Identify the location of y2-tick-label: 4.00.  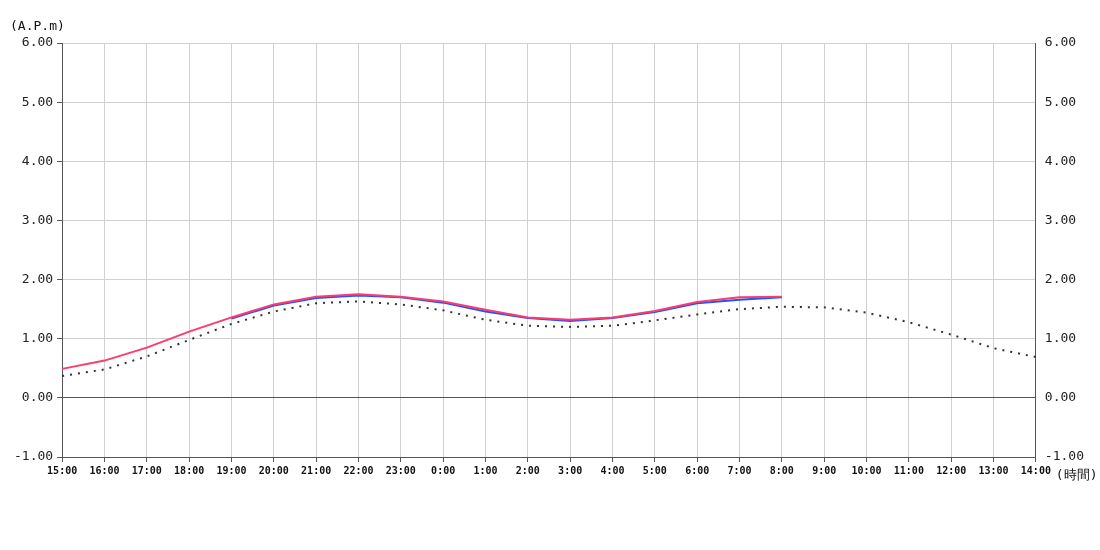
(1060, 160).